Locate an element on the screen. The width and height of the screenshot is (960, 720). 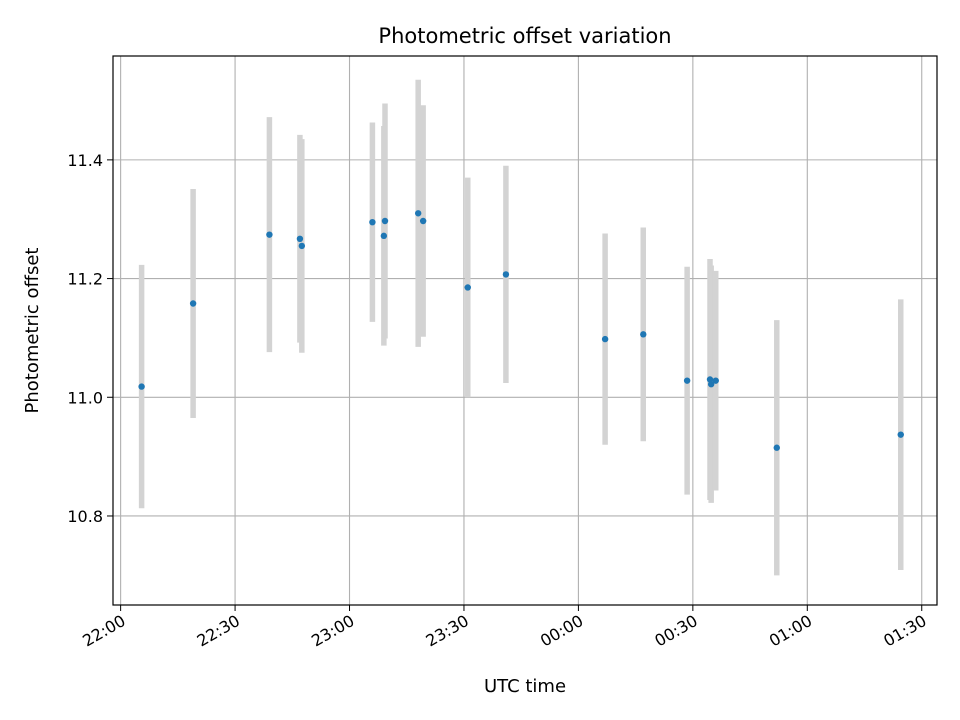
x-axis-title: UTC time is located at coordinates (525, 686).